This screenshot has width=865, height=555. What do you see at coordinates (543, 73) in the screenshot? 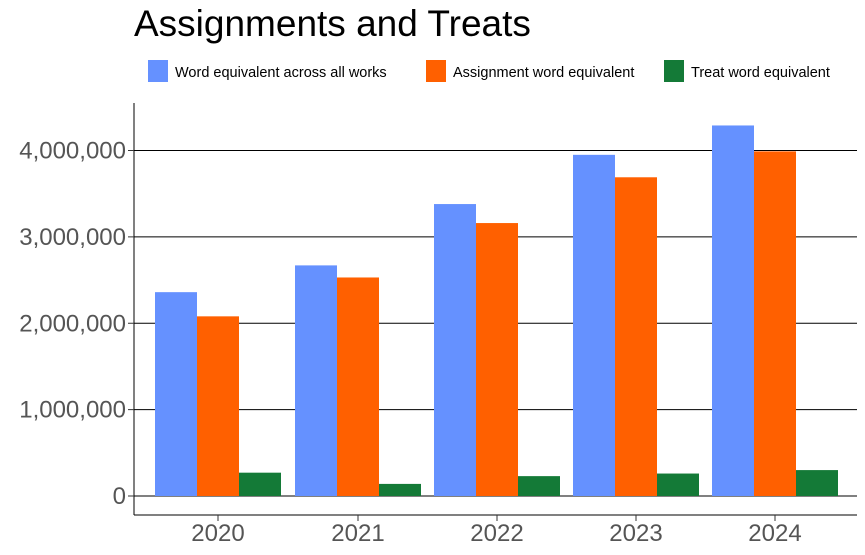
I see `legend-label-series-2: Assignment word equivalent` at bounding box center [543, 73].